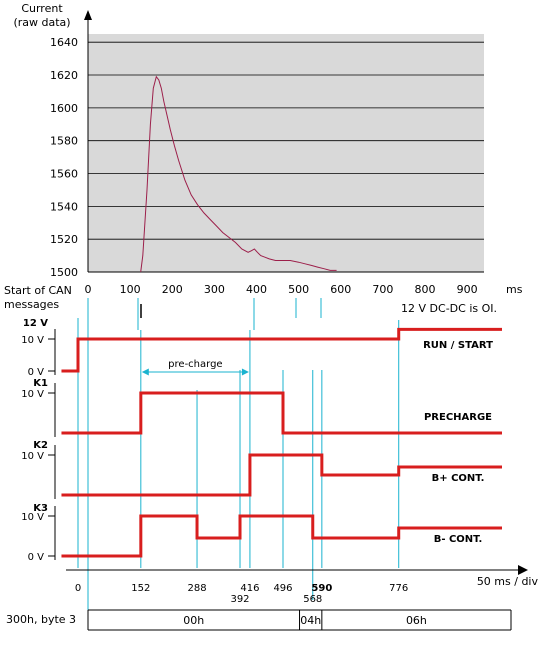 The height and width of the screenshot is (645, 542). I want to click on y-tick-label: 1620, so click(64, 75).